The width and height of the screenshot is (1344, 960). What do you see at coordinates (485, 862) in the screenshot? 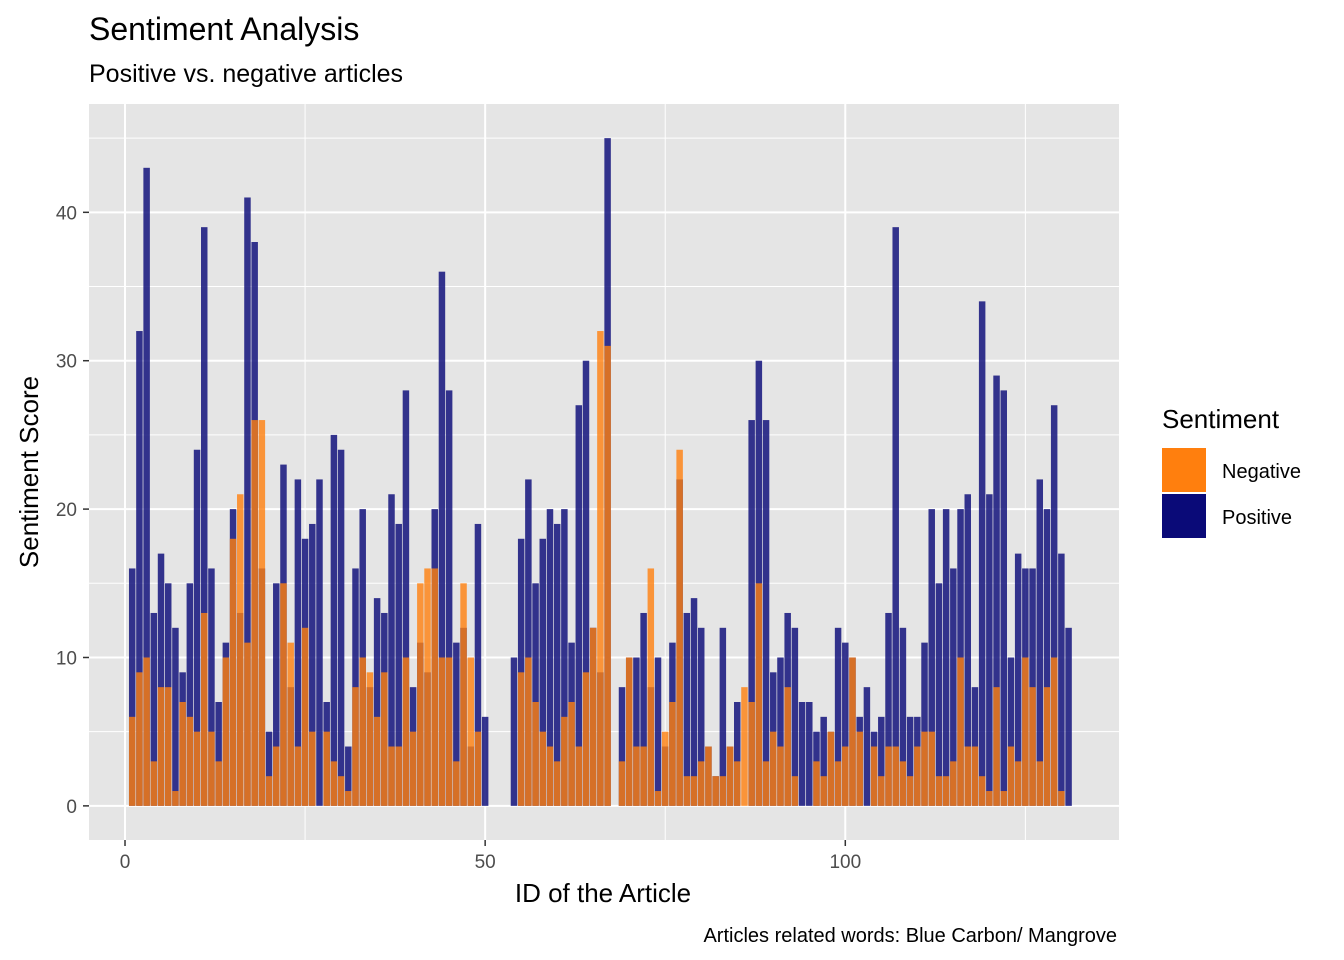
I see `x-tick-label: 50` at bounding box center [485, 862].